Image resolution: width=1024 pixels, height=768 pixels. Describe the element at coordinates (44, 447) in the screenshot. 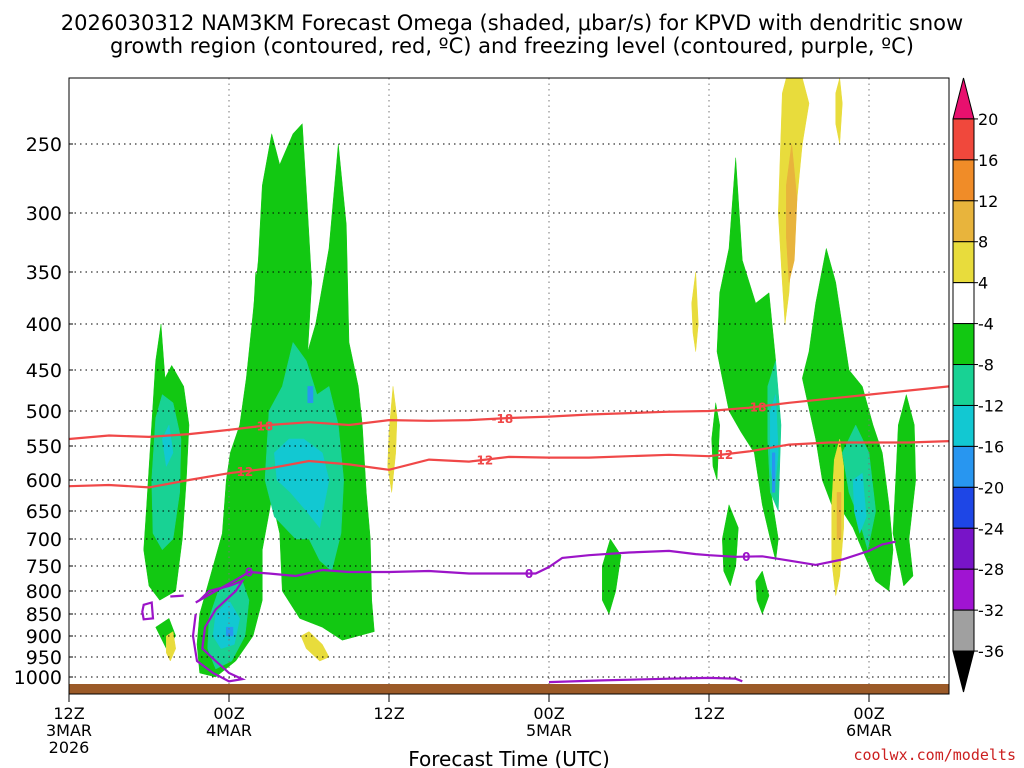

I see `y-tick-label: 550` at that location.